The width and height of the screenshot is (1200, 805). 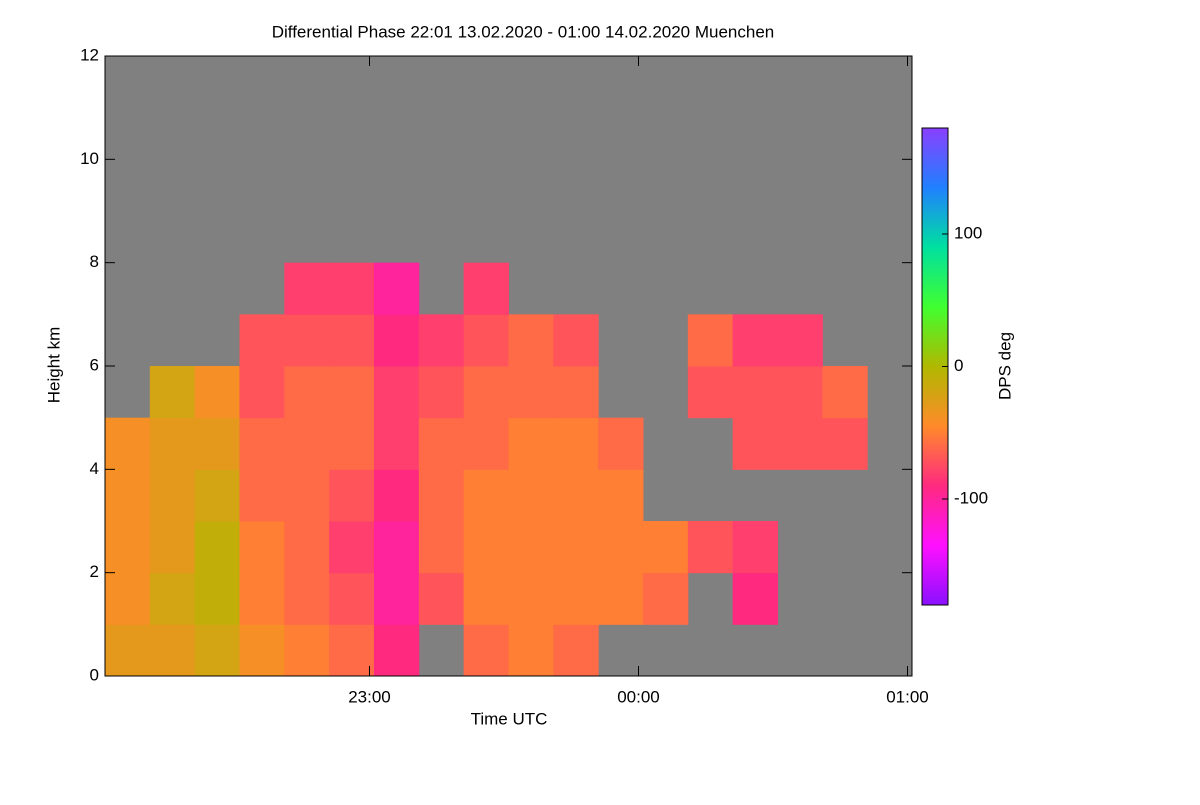 I want to click on y-axis-label: Height km, so click(x=53, y=365).